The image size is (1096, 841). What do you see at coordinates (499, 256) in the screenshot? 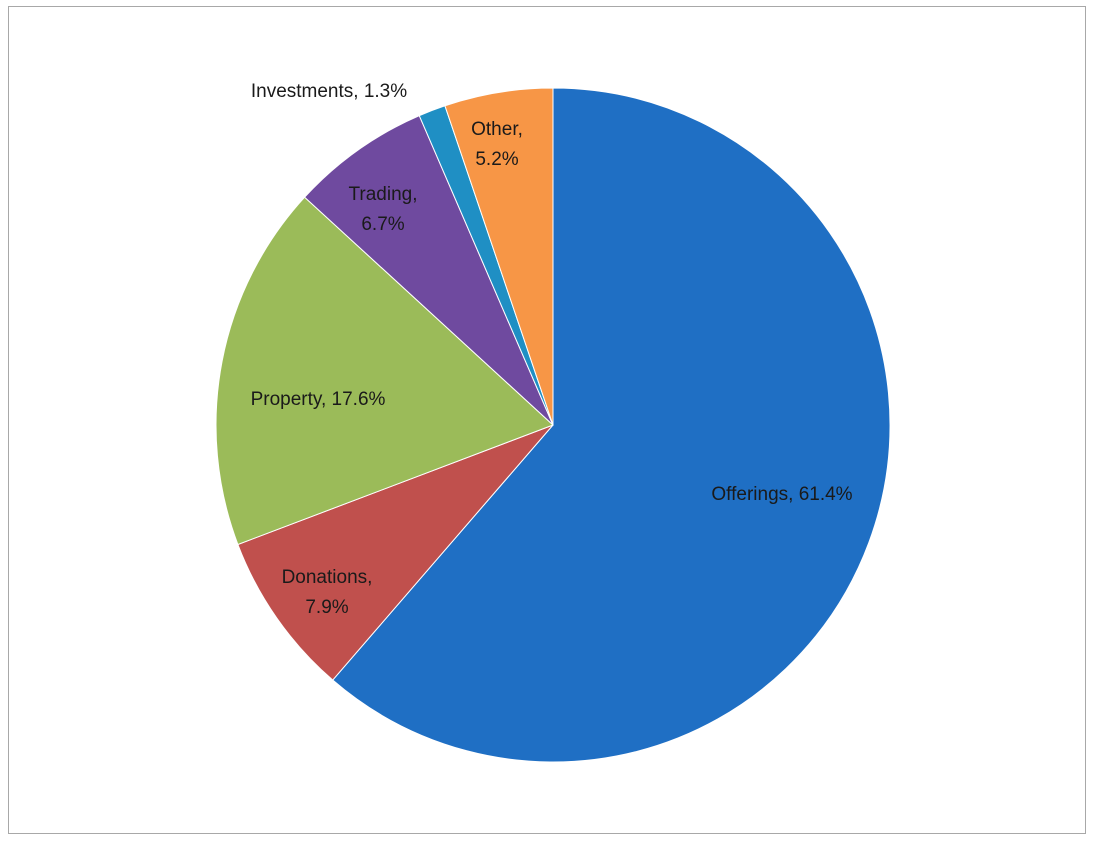
I see `slice-other` at bounding box center [499, 256].